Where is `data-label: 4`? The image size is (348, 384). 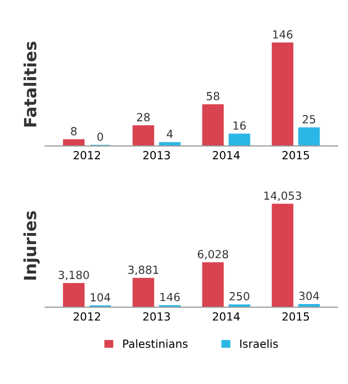 data-label: 4 is located at coordinates (169, 134).